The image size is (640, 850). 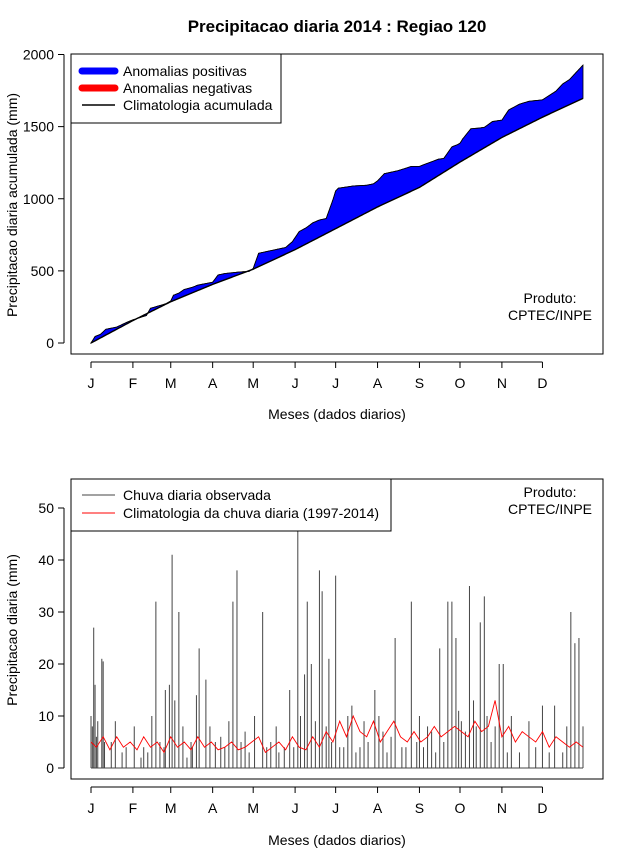 I want to click on daily-climatology-line, so click(x=337, y=727).